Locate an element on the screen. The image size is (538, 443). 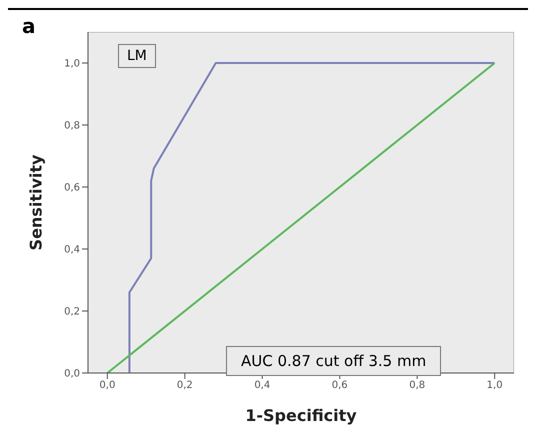
x-tick-label: 0,6 is located at coordinates (340, 386).